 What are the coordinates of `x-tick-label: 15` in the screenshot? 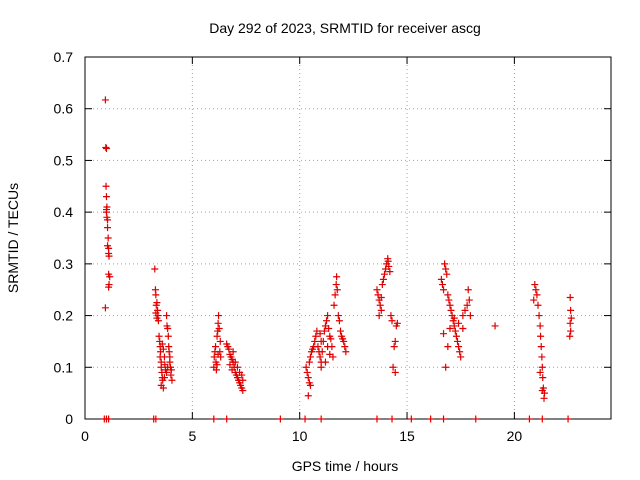 It's located at (407, 436).